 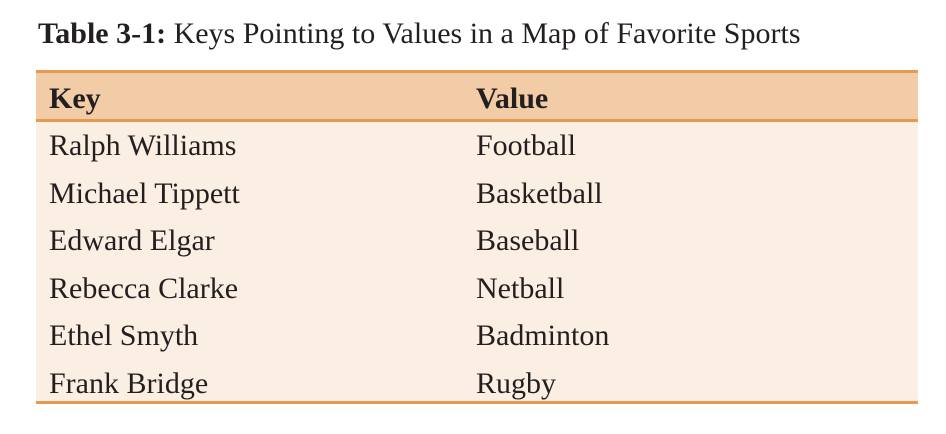 I want to click on caption-label: Table 3-1:, so click(x=102, y=33).